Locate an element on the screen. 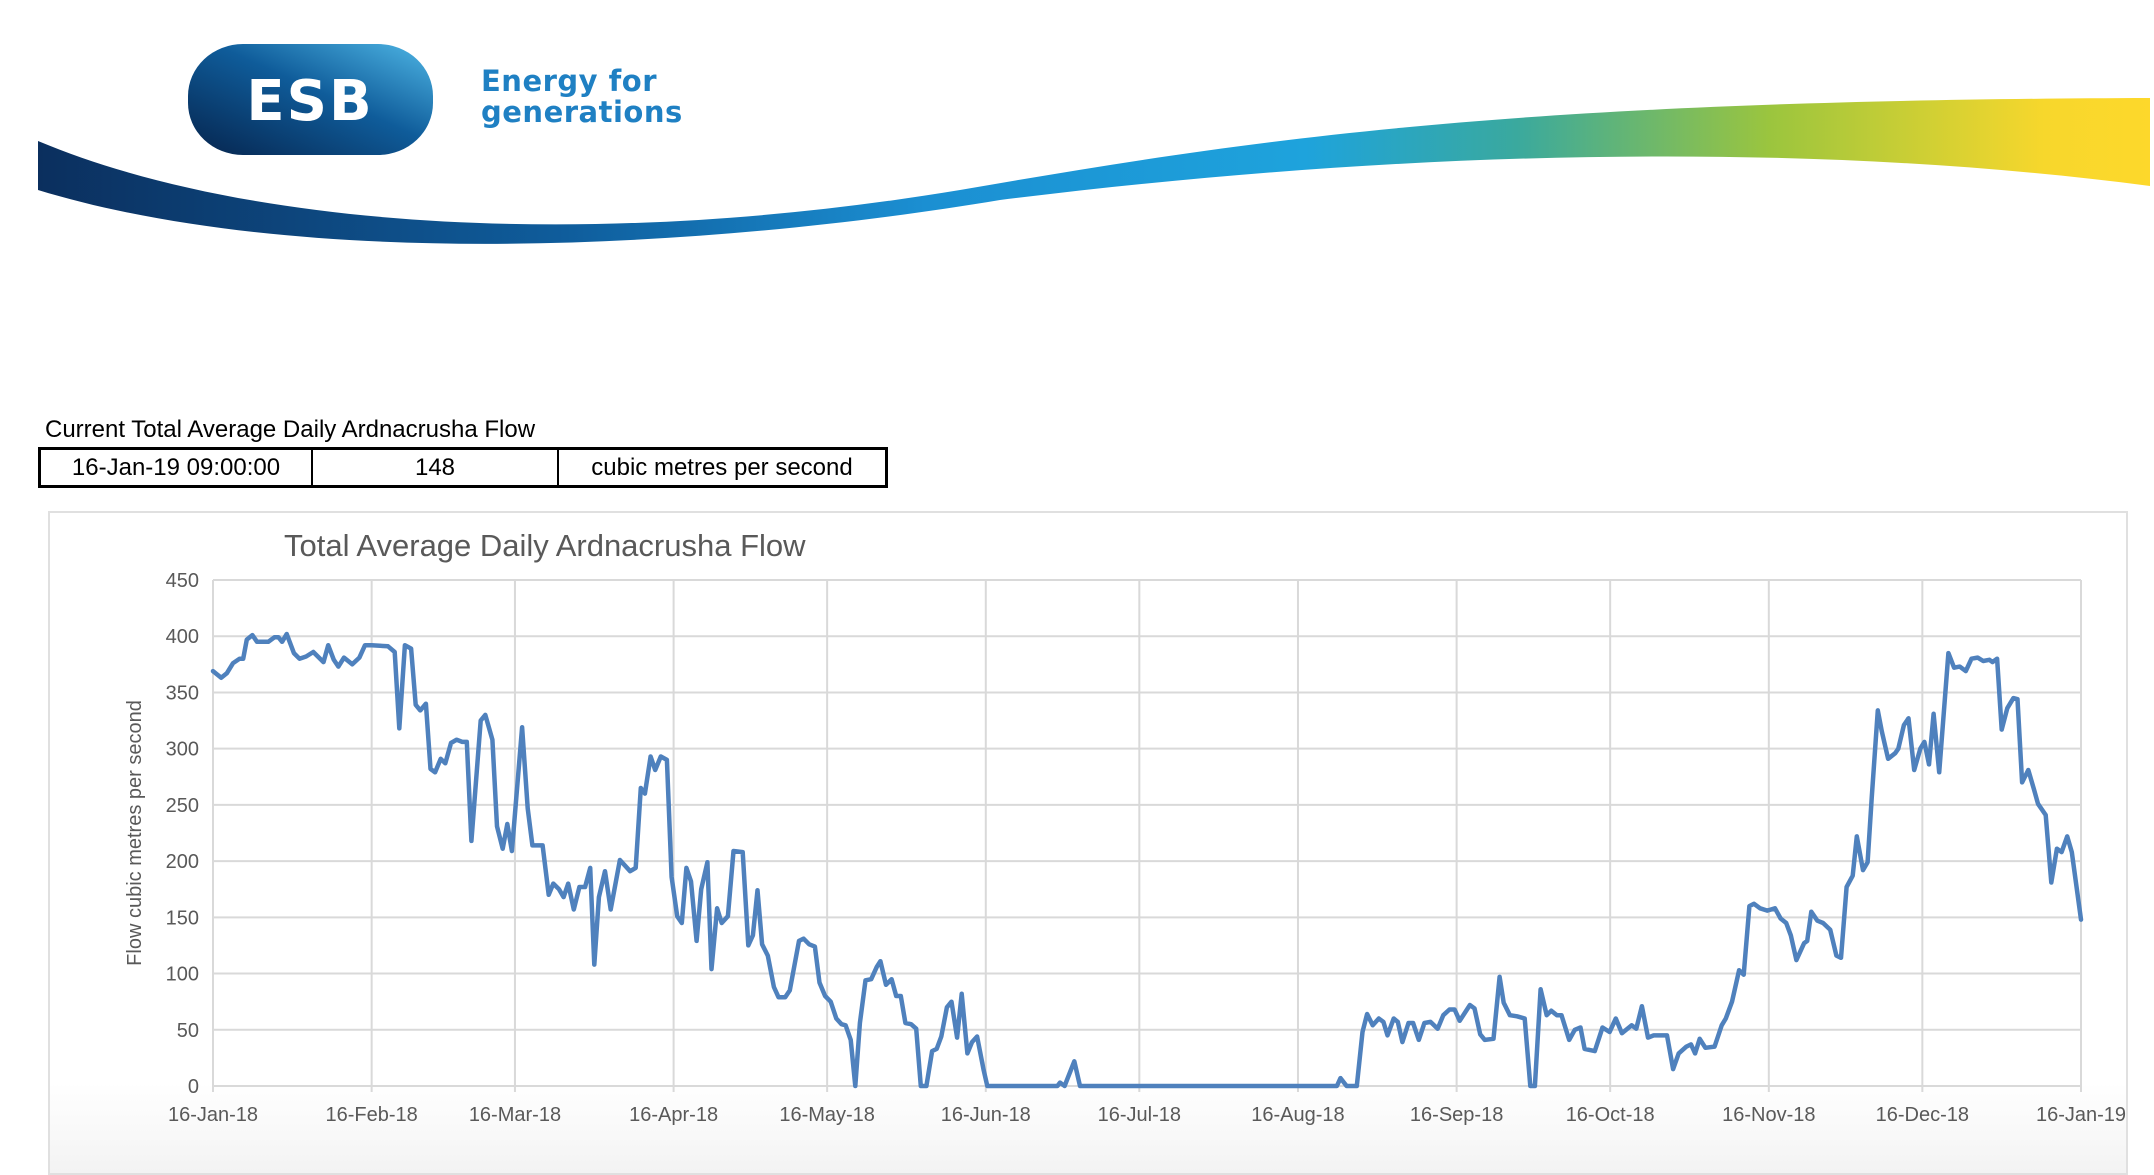  swoosh-ribbon is located at coordinates (1094, 171).